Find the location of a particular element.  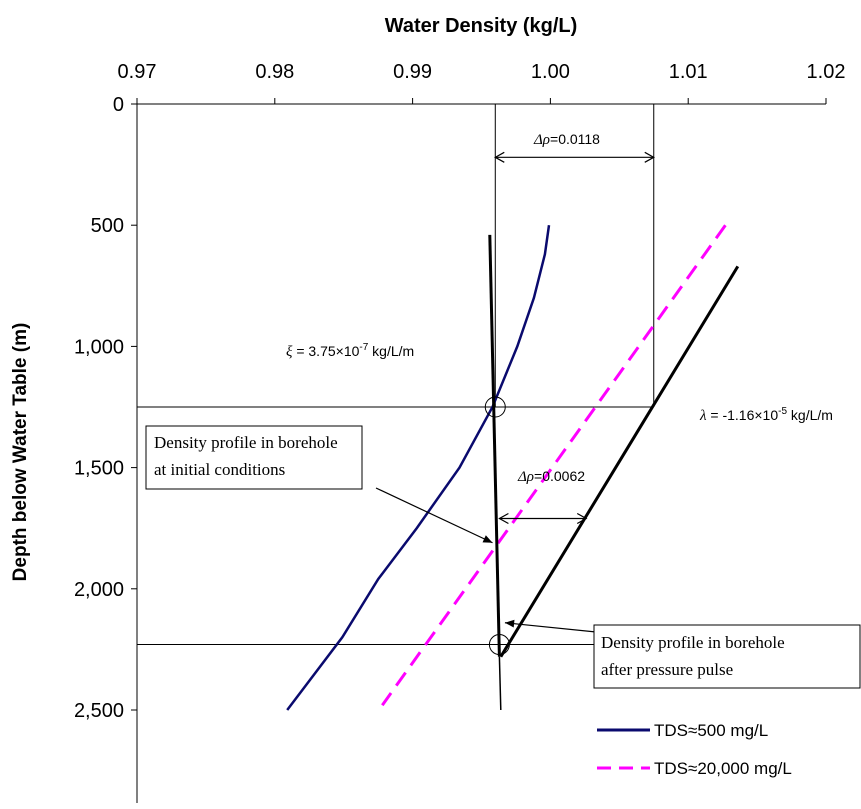

callout-after-line2: after pressure pulse is located at coordinates (667, 669).